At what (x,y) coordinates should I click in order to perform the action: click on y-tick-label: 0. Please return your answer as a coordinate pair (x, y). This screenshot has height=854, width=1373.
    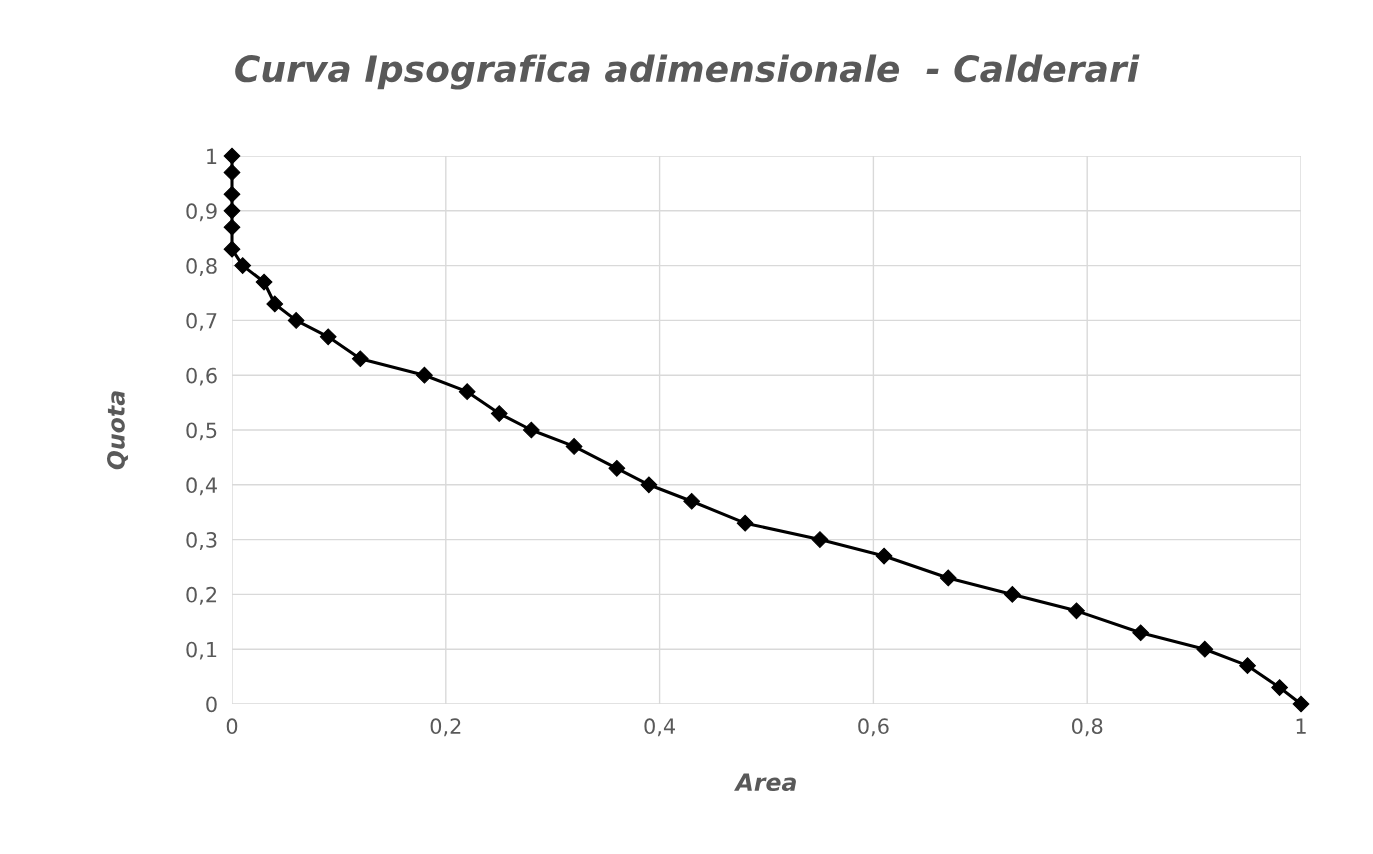
    Looking at the image, I should click on (211, 704).